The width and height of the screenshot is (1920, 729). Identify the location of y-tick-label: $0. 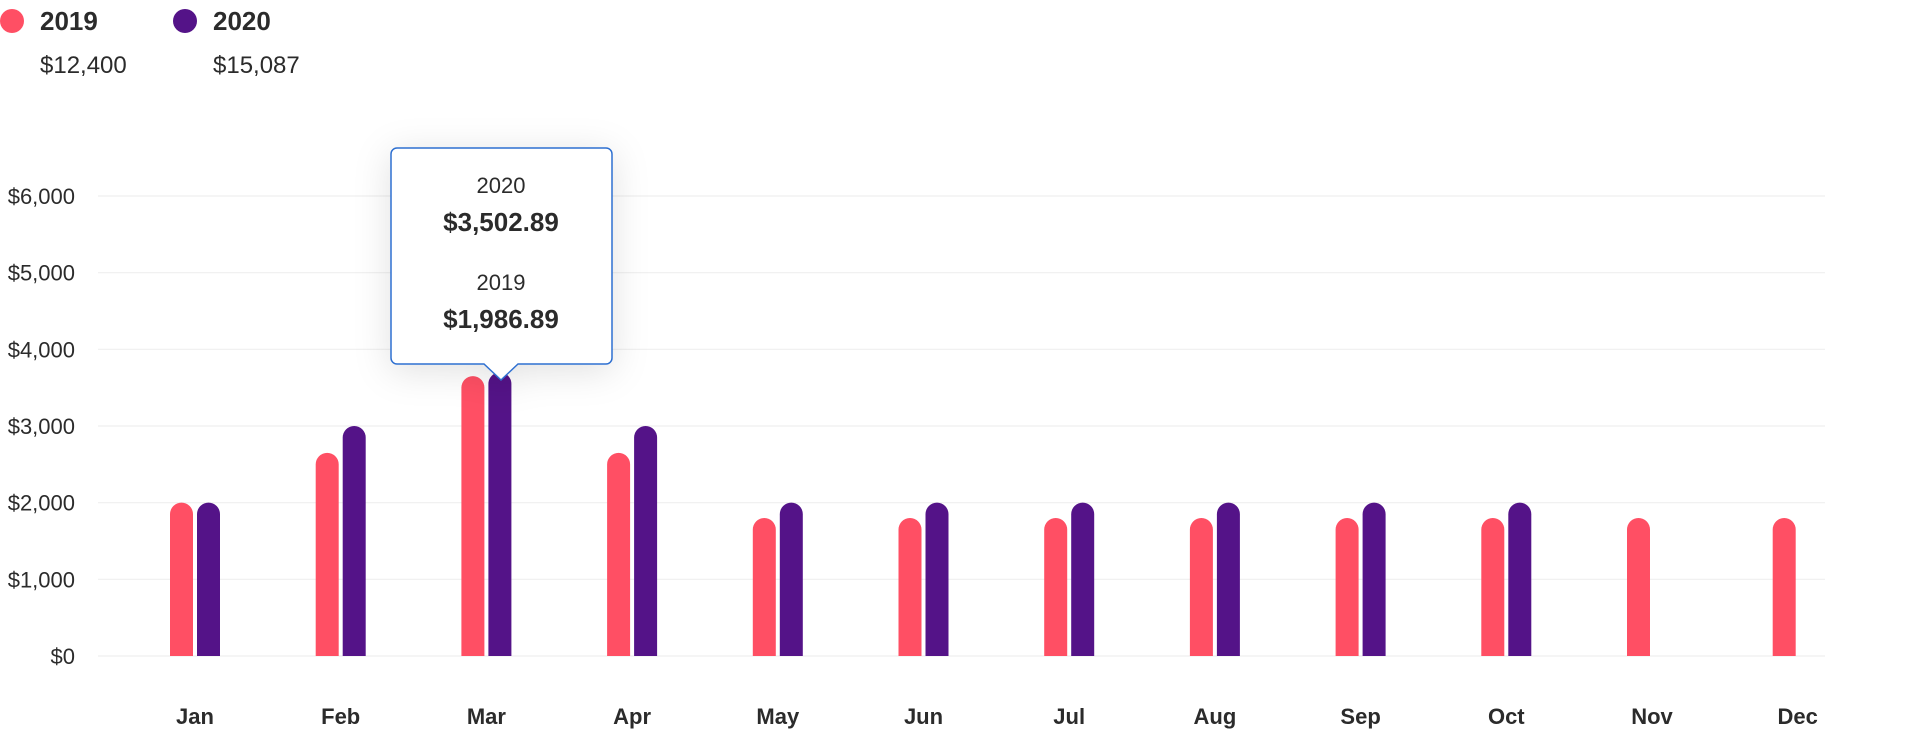
(63, 656).